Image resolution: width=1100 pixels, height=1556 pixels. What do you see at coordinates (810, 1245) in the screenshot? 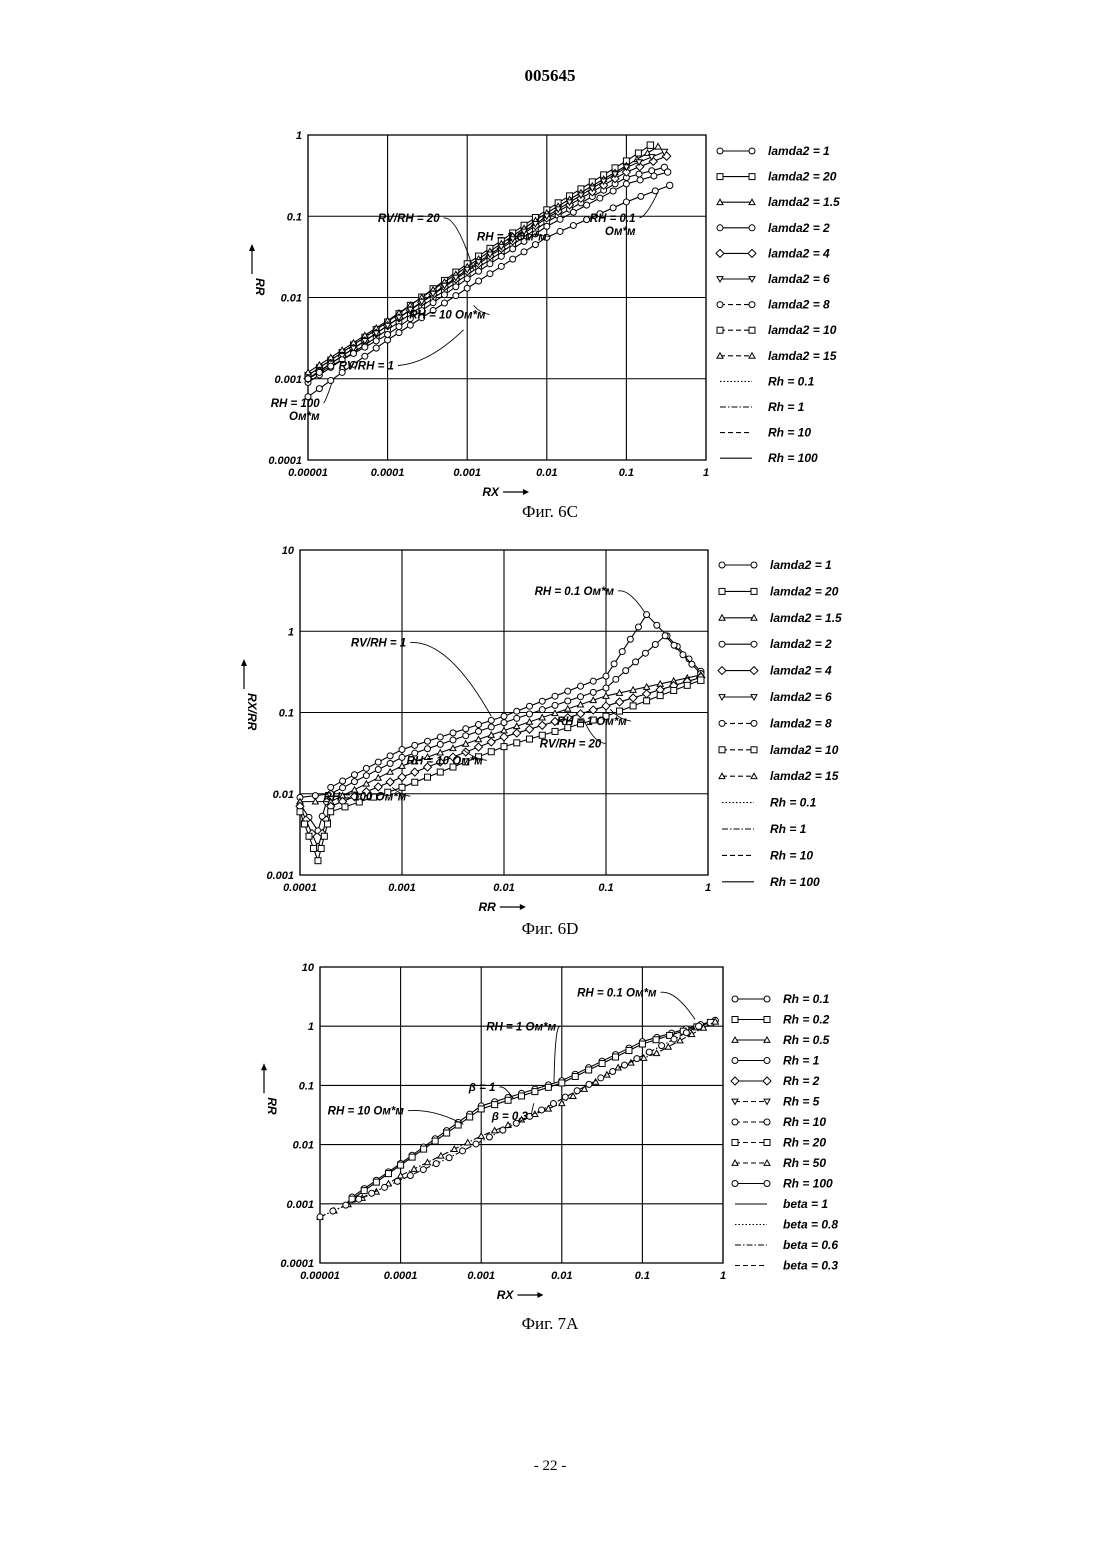
I see `legend-label: beta = 0.6` at bounding box center [810, 1245].